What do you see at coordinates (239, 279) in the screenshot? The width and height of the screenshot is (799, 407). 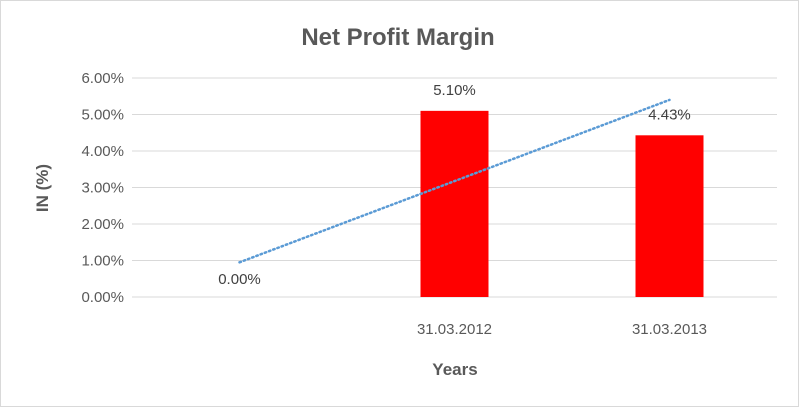 I see `data-label: 0.00%` at bounding box center [239, 279].